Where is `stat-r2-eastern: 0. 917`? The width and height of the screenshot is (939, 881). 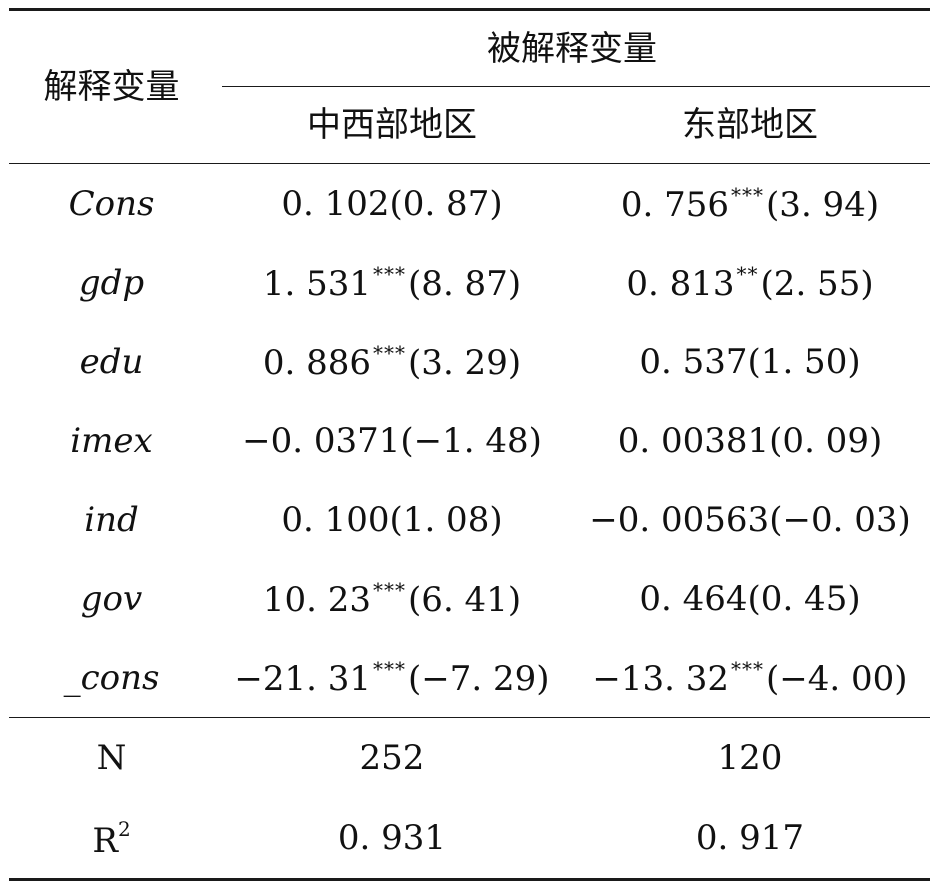
stat-r2-eastern: 0. 917 is located at coordinates (750, 838).